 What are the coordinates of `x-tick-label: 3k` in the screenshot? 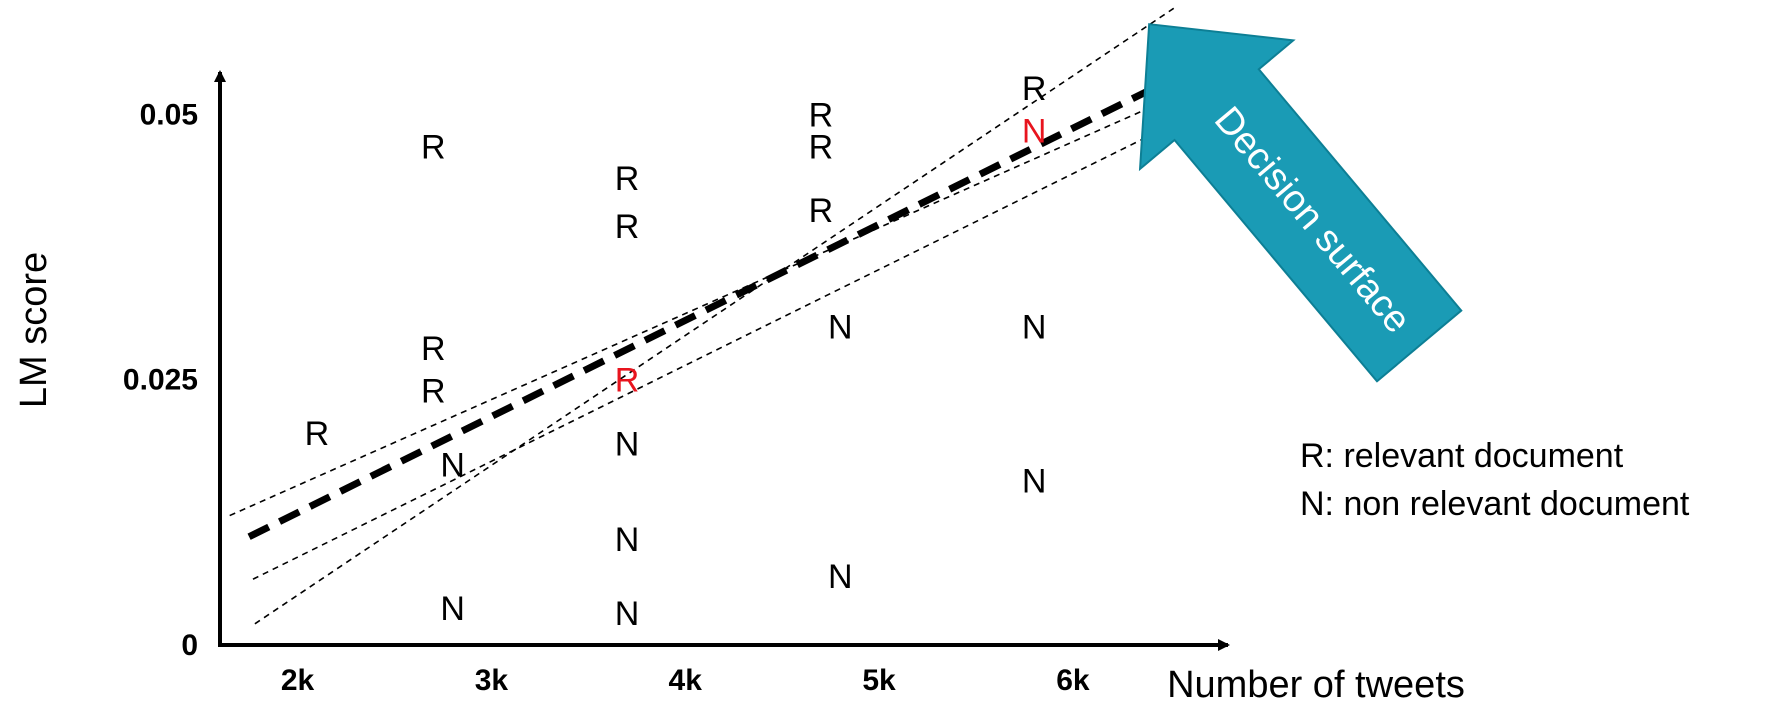 It's located at (492, 680).